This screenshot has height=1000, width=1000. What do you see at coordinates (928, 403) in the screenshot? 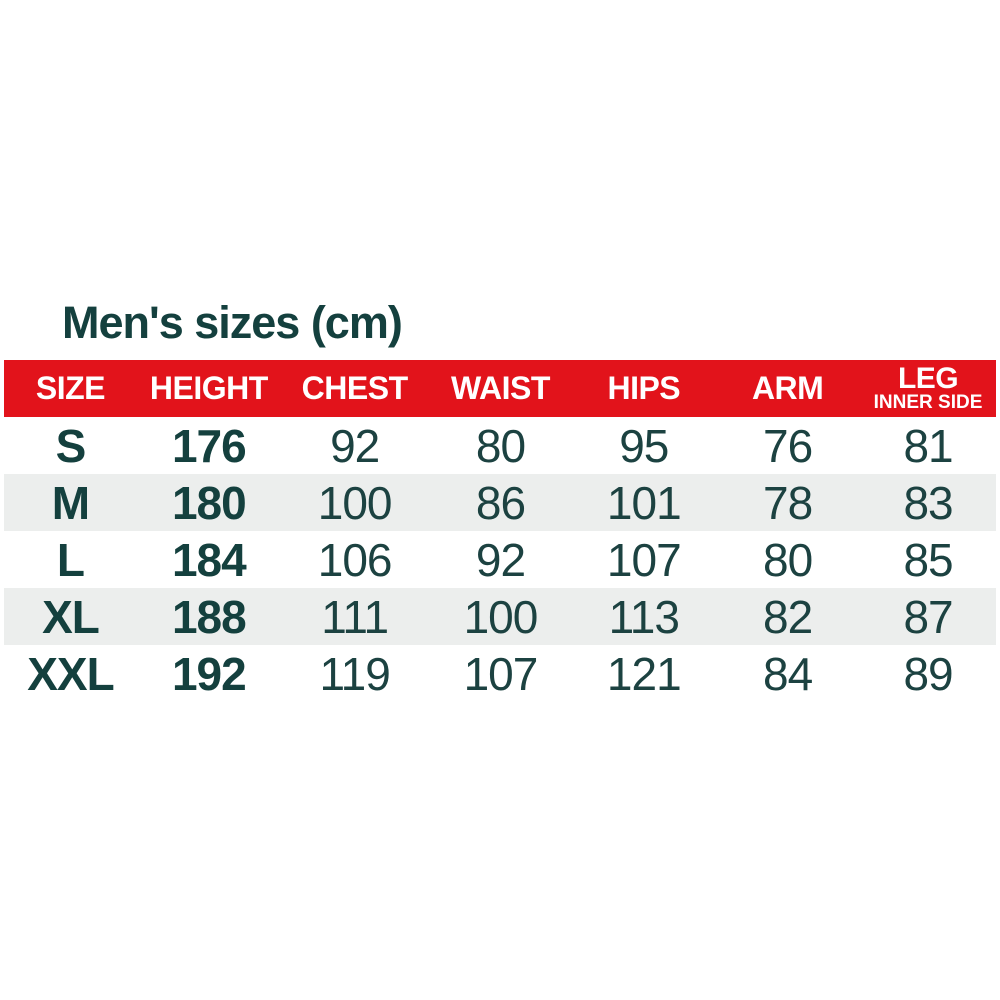
I see `leg-header-subline: INNER SIDE` at bounding box center [928, 403].